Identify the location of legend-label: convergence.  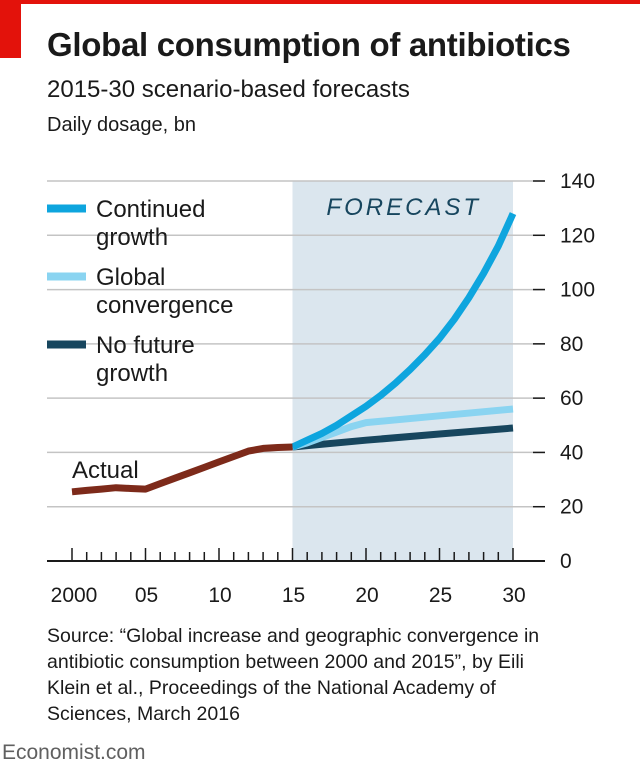
(164, 305).